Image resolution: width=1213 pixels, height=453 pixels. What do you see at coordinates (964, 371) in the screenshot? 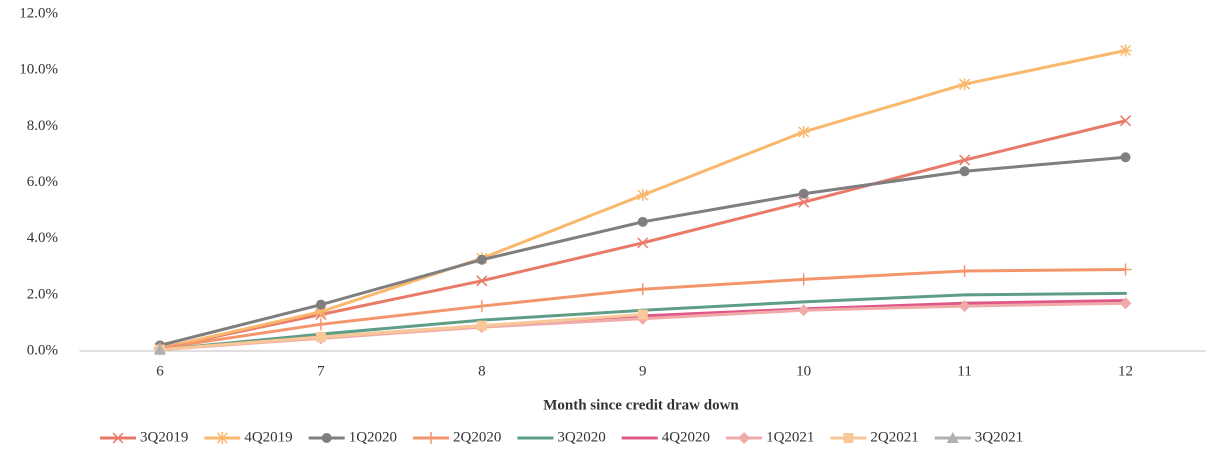
I see `x-tick-label: 11` at bounding box center [964, 371].